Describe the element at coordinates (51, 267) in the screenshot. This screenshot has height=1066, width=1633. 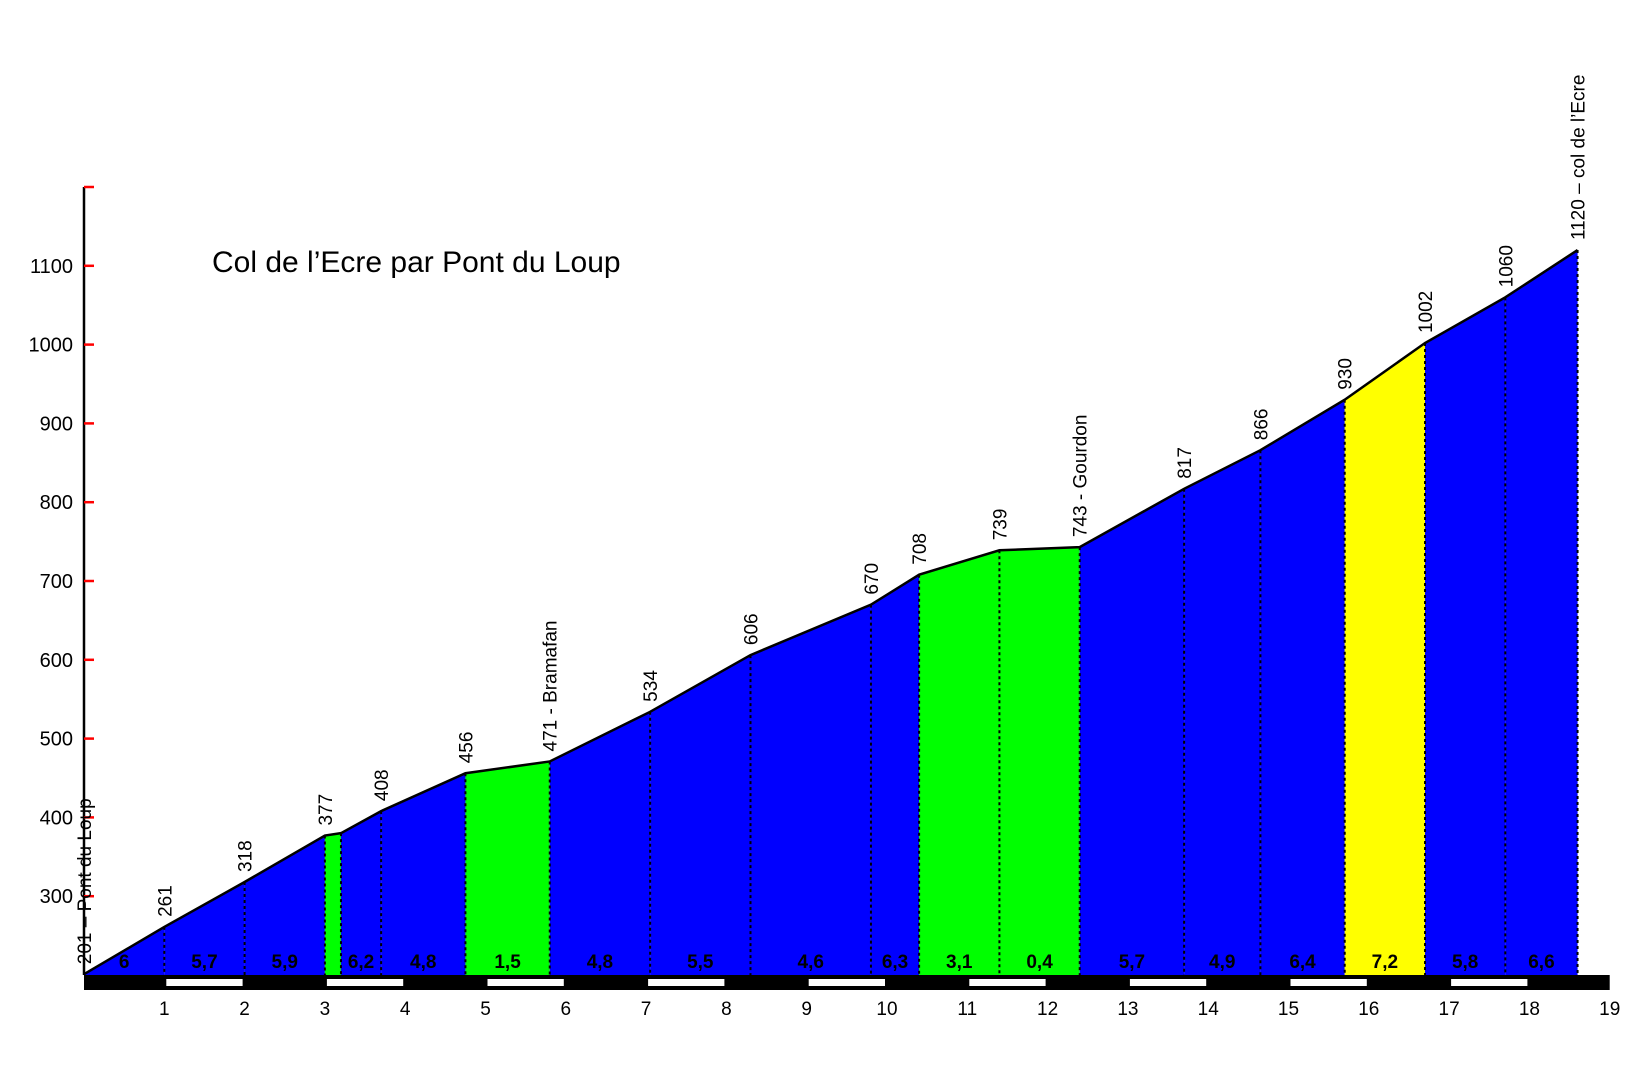
I see `y-tick-label: 1100` at that location.